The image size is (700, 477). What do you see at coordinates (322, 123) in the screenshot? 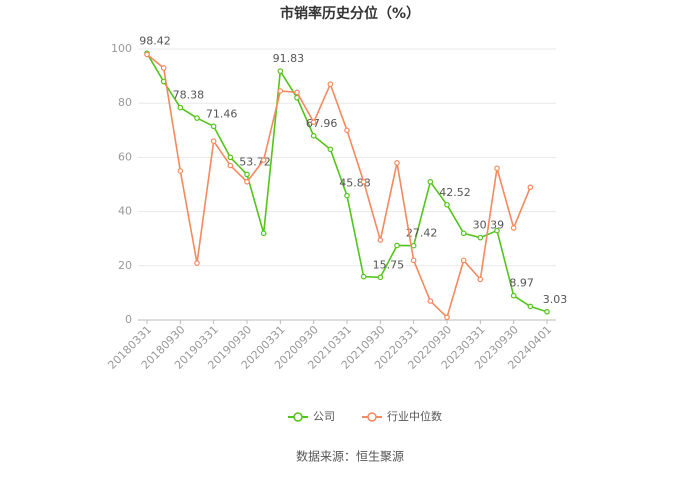
I see `data-label: 67.96` at bounding box center [322, 123].